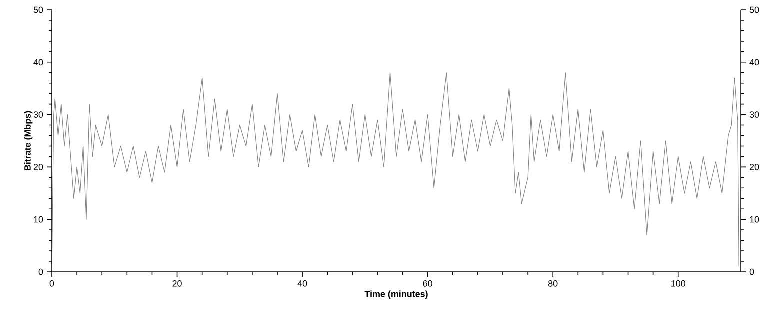 The image size is (773, 322). Describe the element at coordinates (303, 283) in the screenshot. I see `x-tick-label: 40` at that location.